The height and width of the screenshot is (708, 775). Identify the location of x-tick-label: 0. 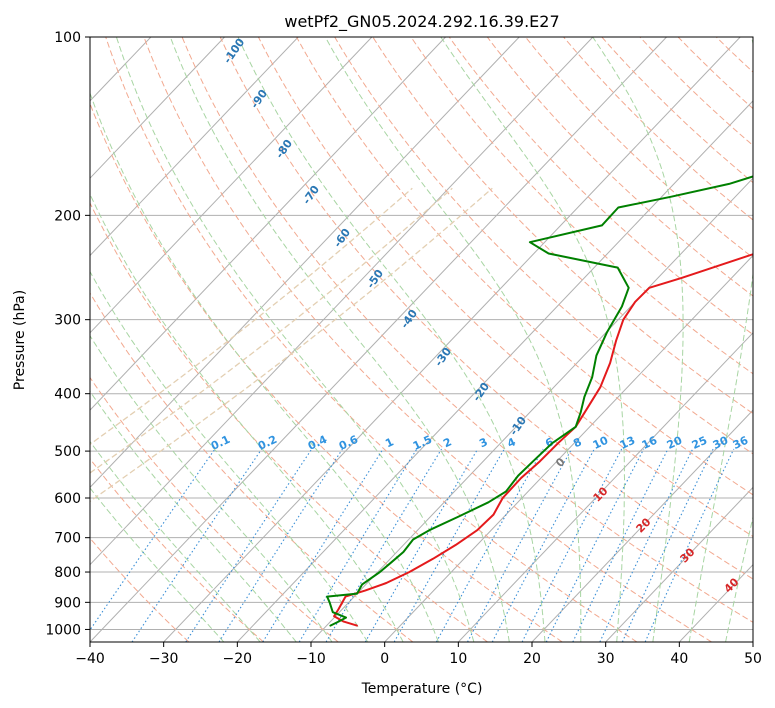
(384, 659).